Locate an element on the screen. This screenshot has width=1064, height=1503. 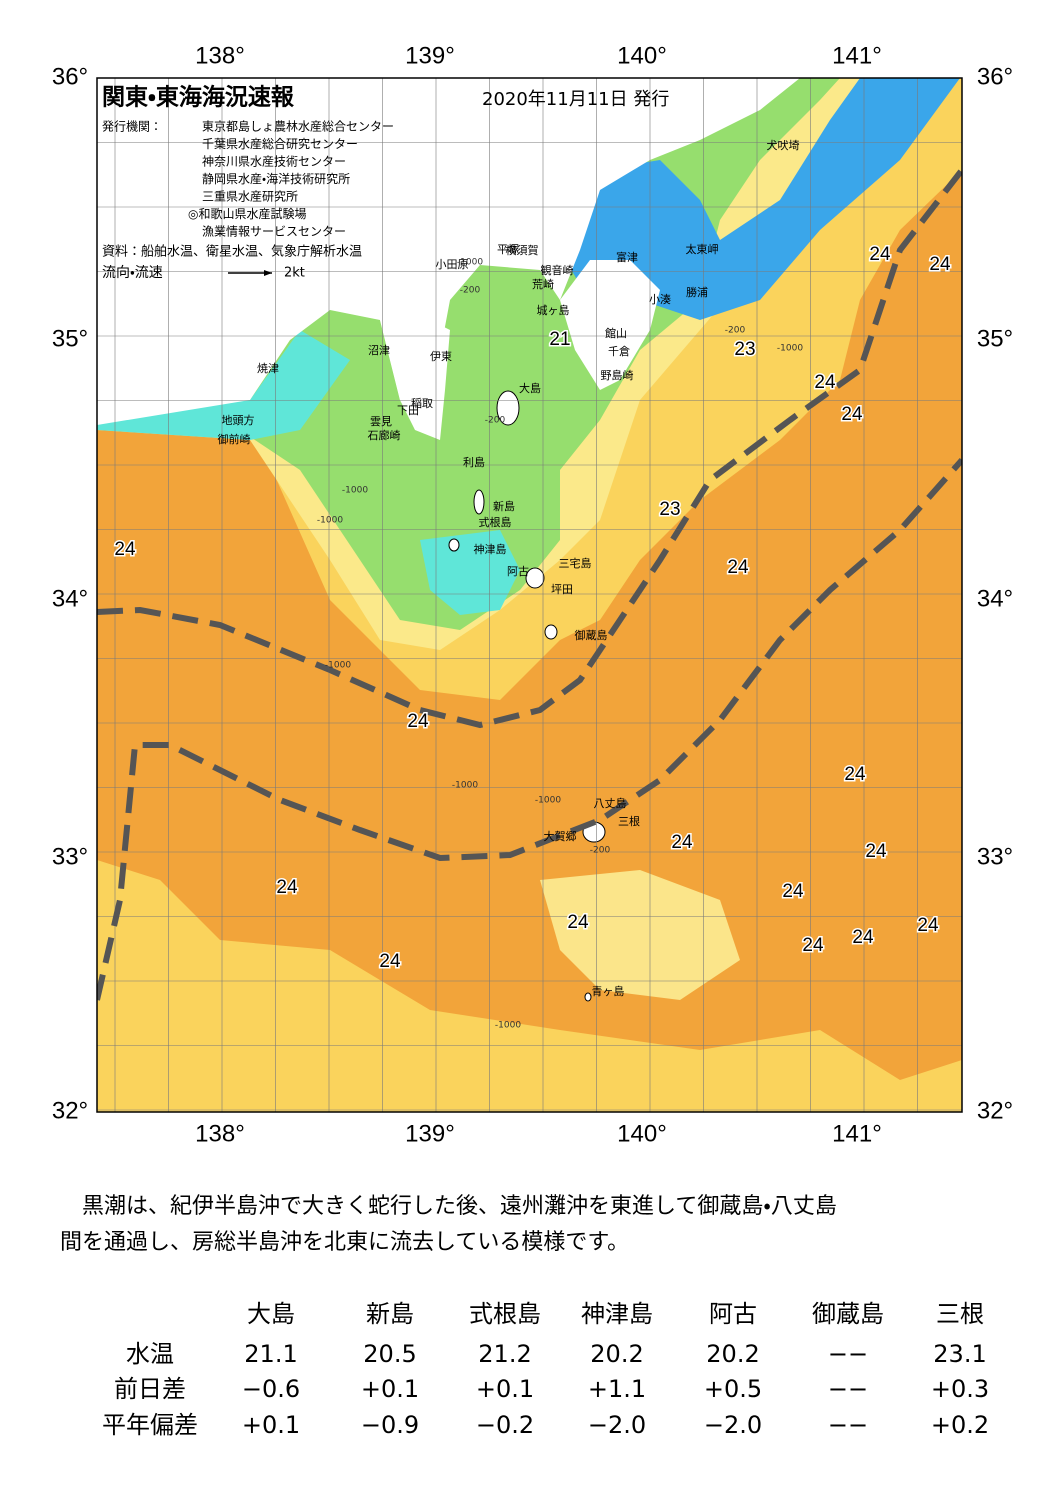
place-label: 平塚 is located at coordinates (508, 249).